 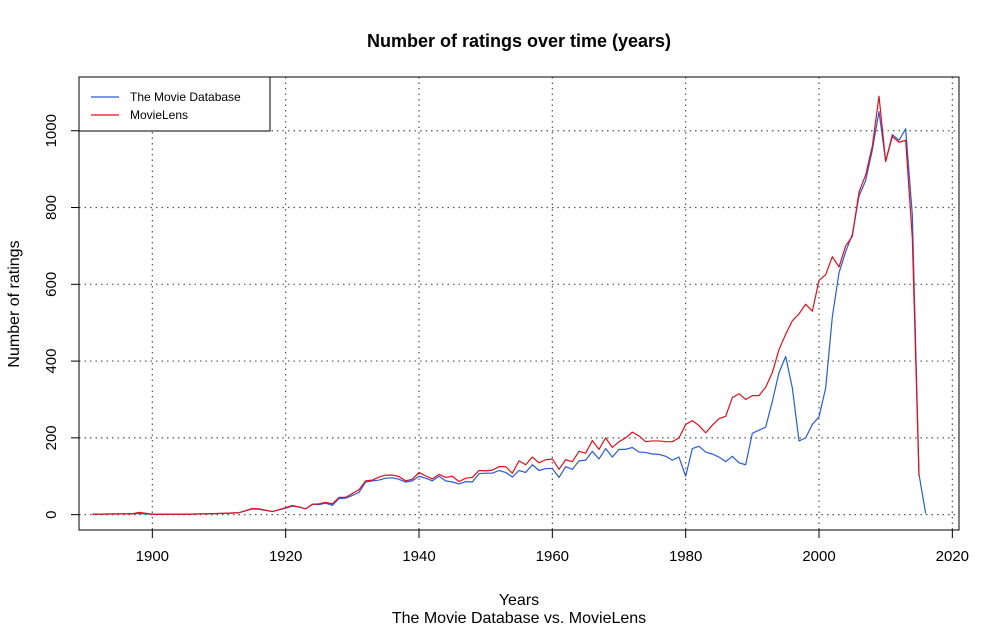 What do you see at coordinates (185, 97) in the screenshot?
I see `legend-label-tmdb: The Movie Database` at bounding box center [185, 97].